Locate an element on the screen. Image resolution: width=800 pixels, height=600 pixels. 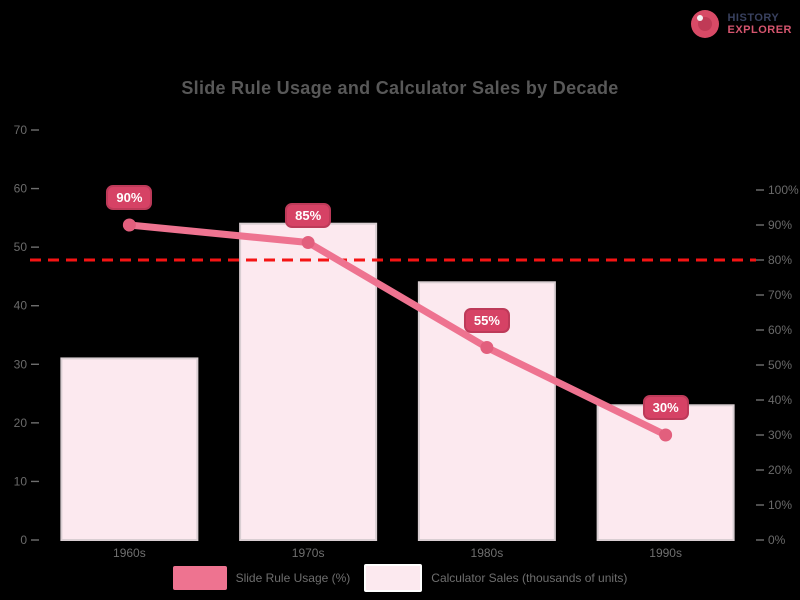
left-axis-tick-label: 30 is located at coordinates (21, 364).